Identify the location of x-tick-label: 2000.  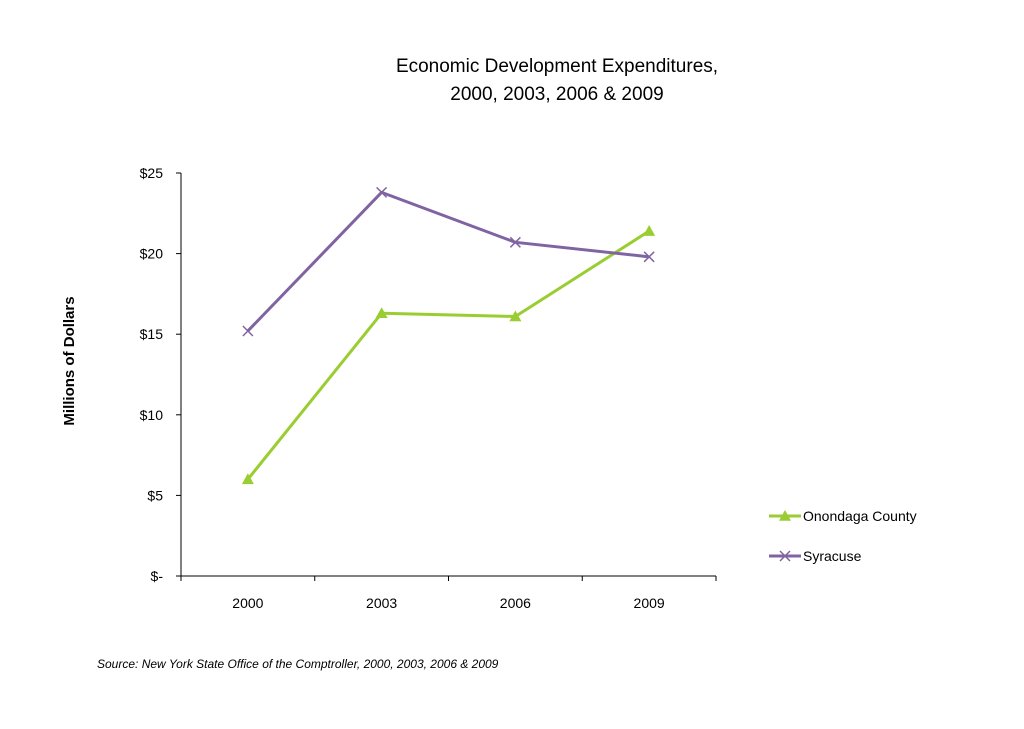
(247, 603).